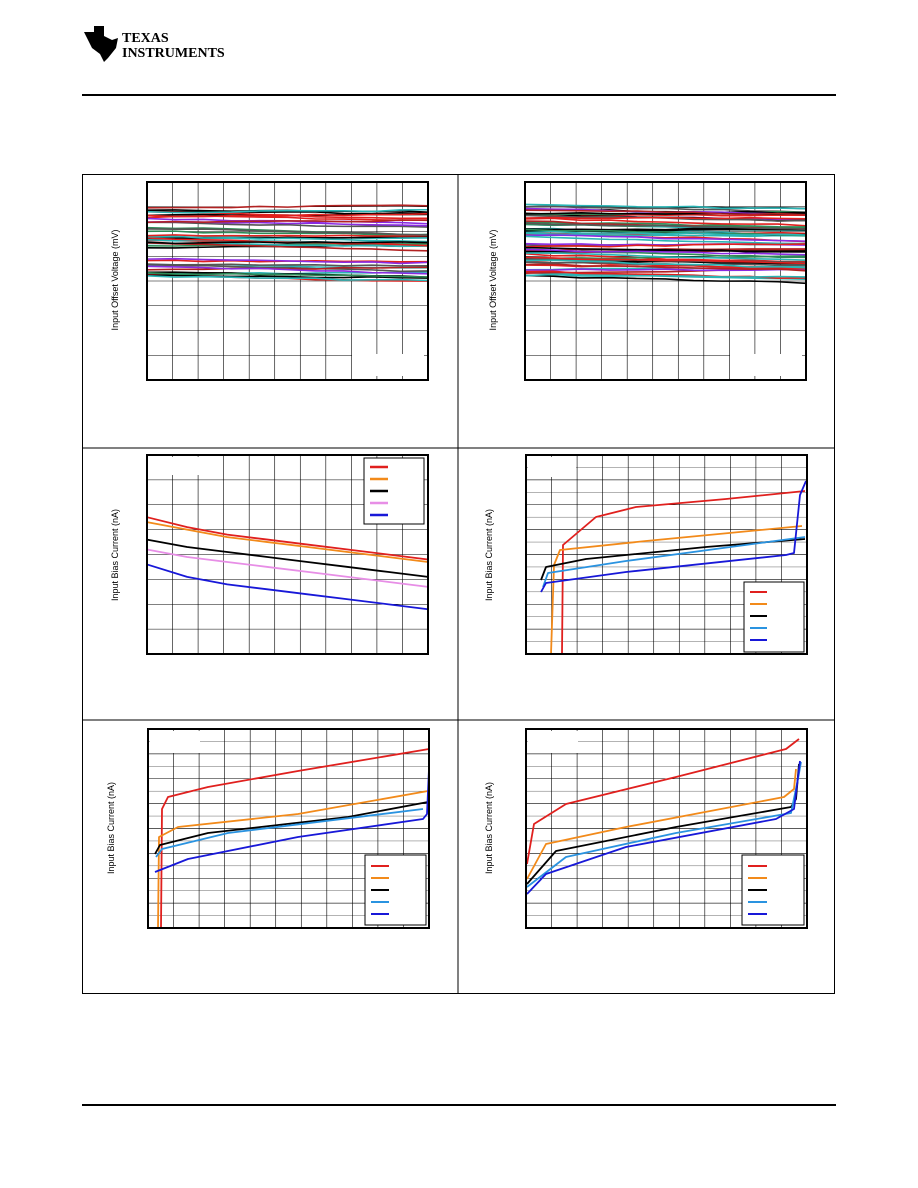  I want to click on footer-rule, so click(459, 1105).